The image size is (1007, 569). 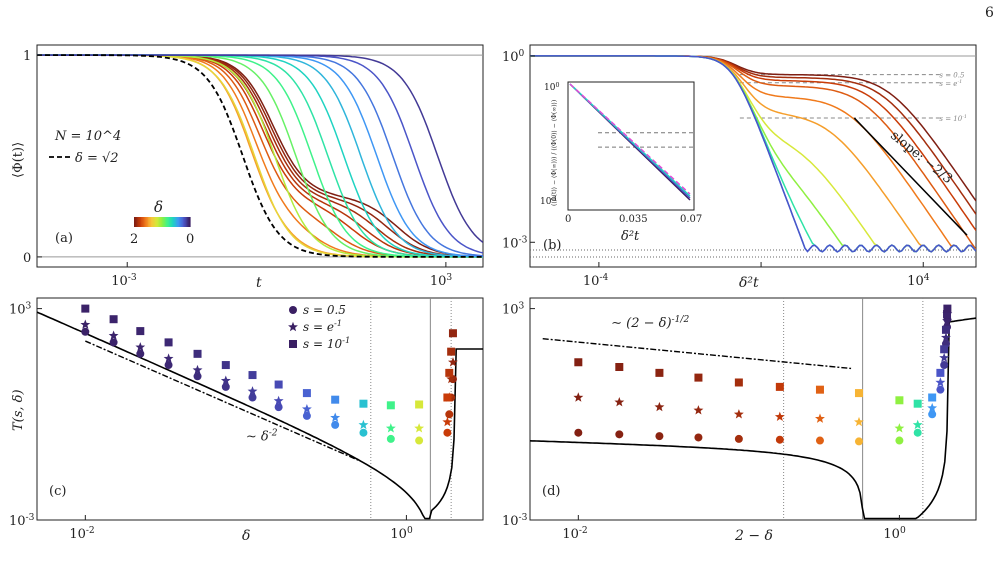 I want to click on colorbar-min: 2, so click(x=134, y=239).